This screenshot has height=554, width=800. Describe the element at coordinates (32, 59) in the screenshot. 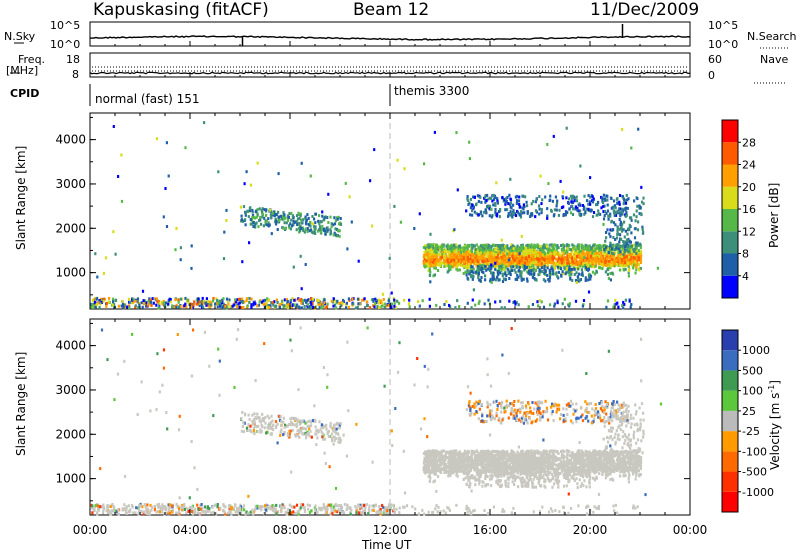

I see `freq-label-1: Freq.` at that location.